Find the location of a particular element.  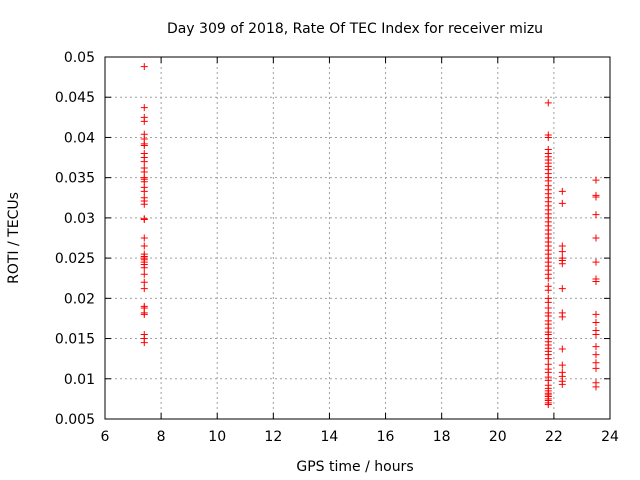

y-tick-label: 0.015 is located at coordinates (75, 340).